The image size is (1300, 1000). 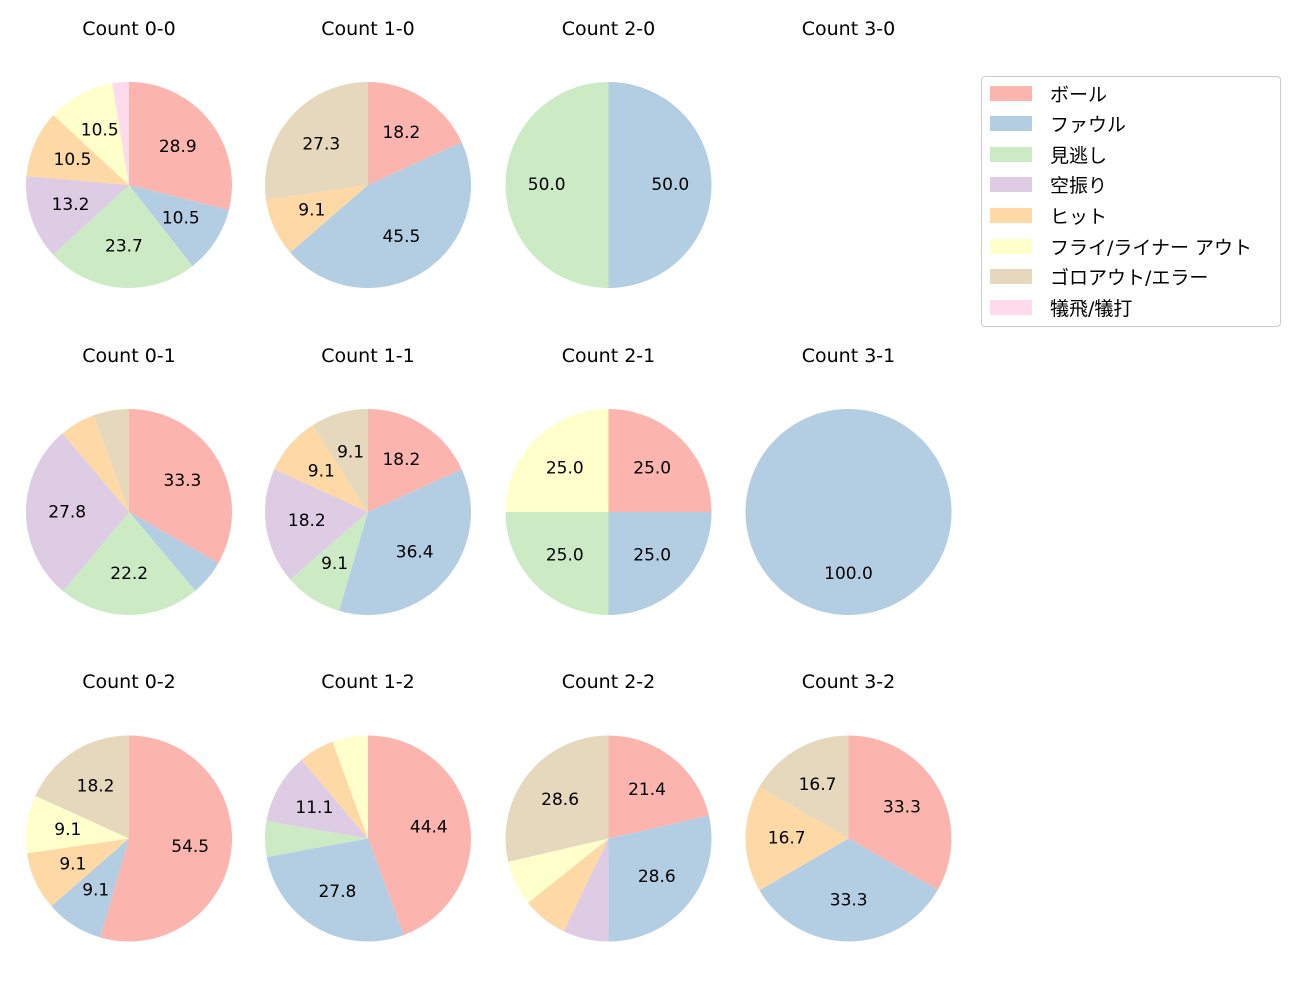 I want to click on pie-title: Count 0-1, so click(x=129, y=356).